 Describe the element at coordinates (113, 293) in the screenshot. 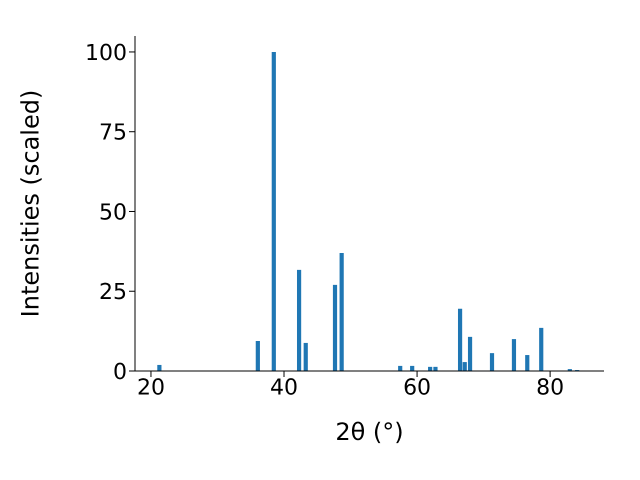

I see `y-tick-label: 25` at that location.